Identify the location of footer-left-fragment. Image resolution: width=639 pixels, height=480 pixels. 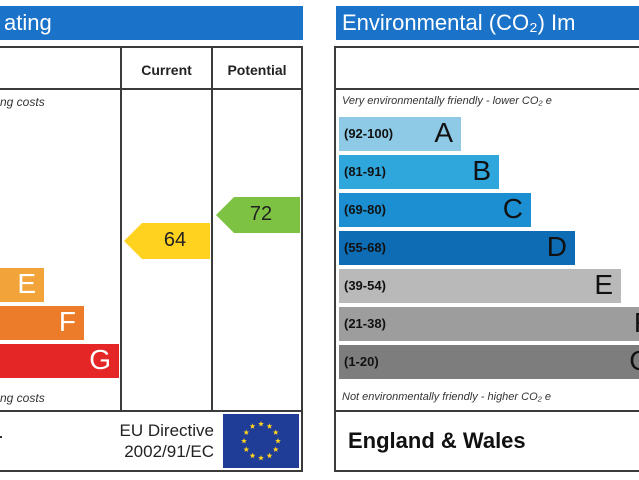
(1, 428).